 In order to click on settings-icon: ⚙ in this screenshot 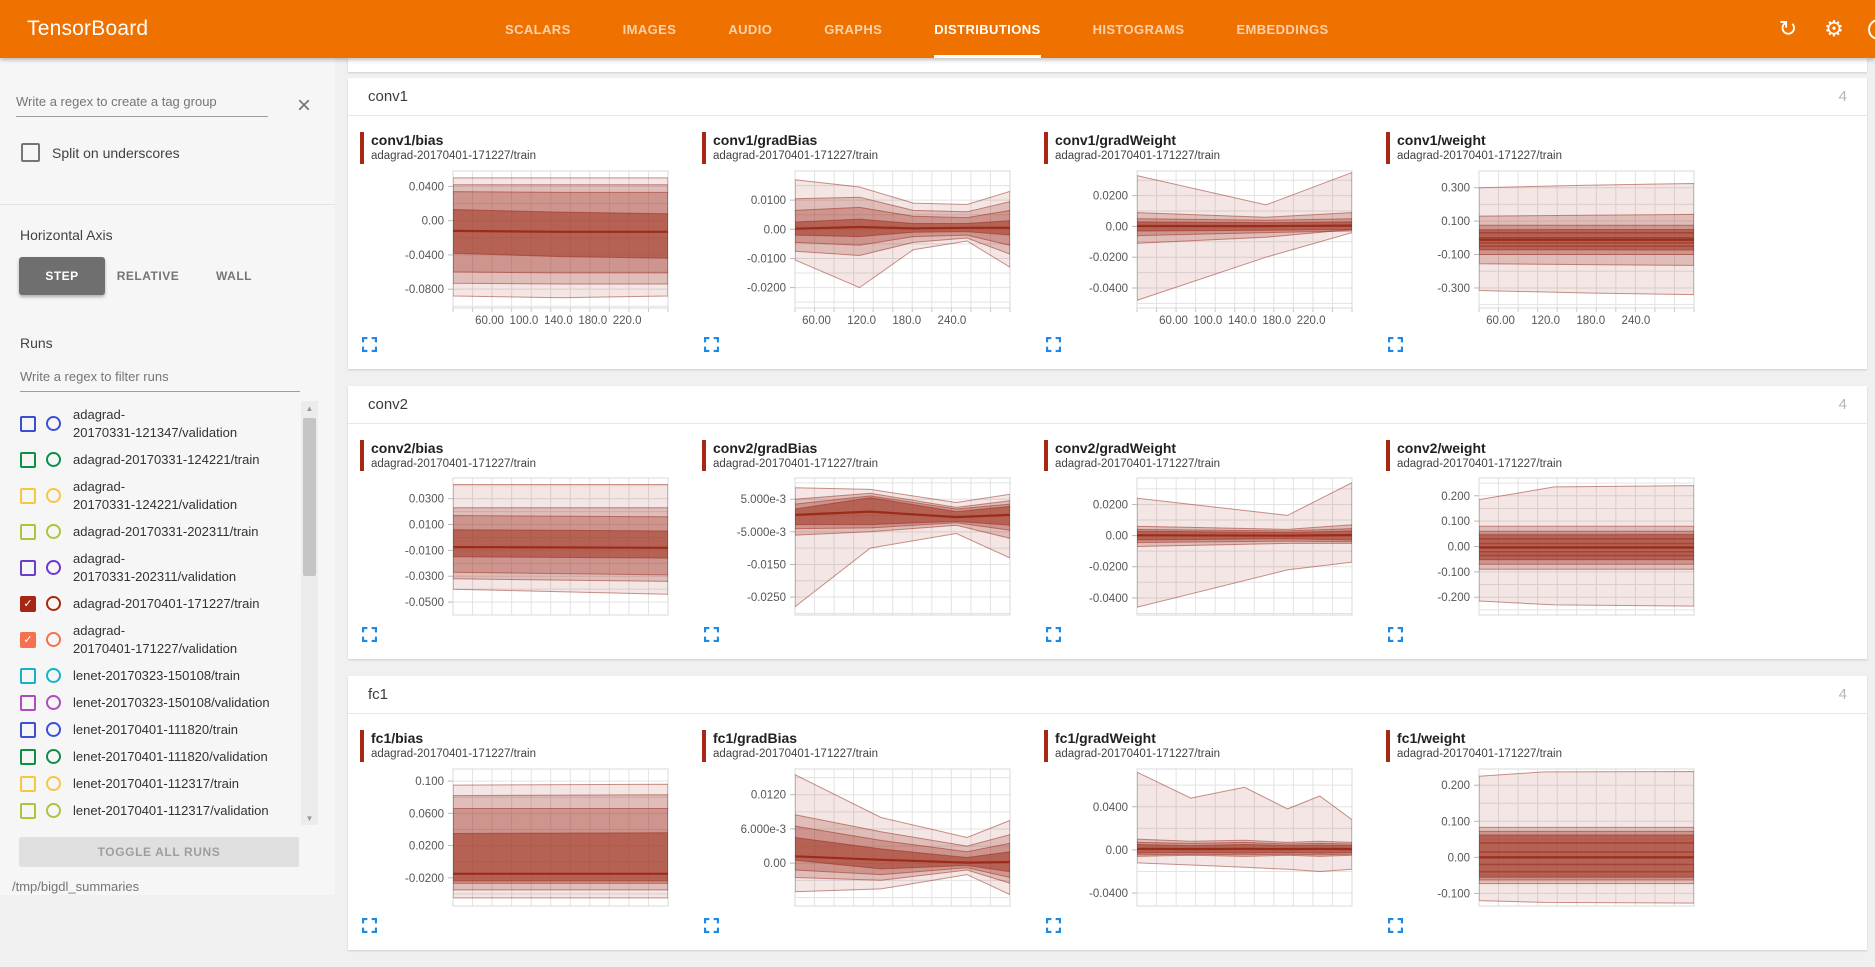, I will do `click(1834, 28)`.